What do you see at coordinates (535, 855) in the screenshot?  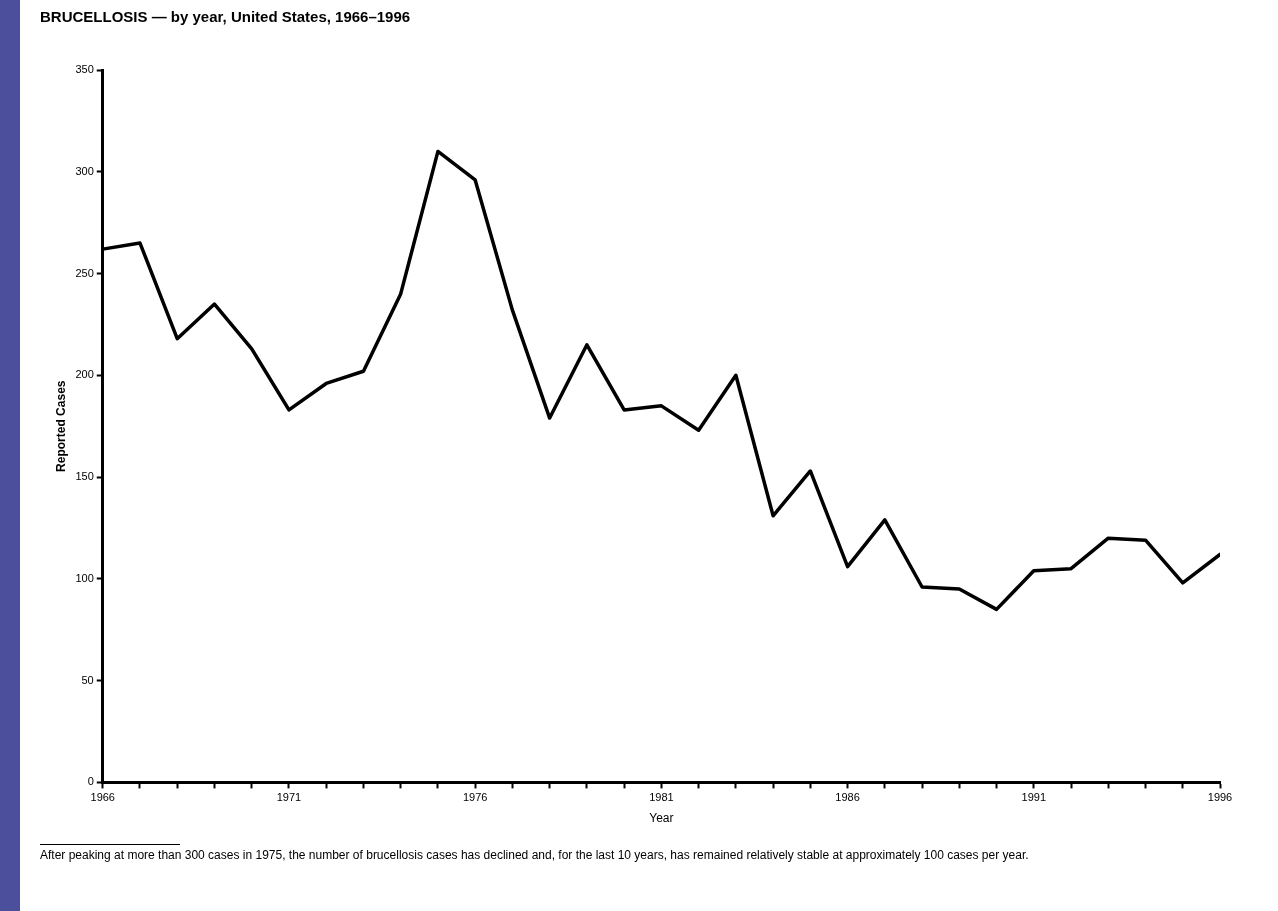 I see `text: After peaking at more than 300 cases in 1975, the number of brucellosis cases has declined and, for the last 10 years, has remained relatively stable at approximately 100 cases per year.` at bounding box center [535, 855].